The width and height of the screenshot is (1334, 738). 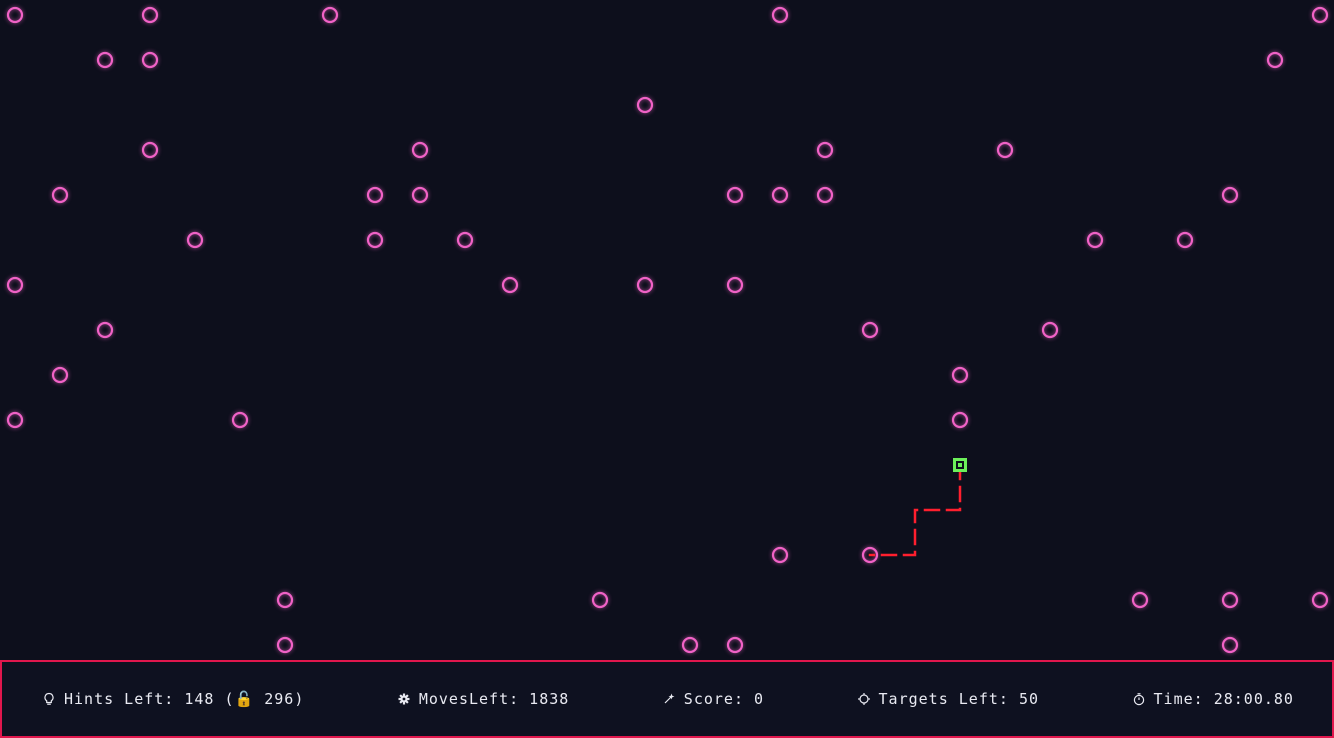 I want to click on hints-stat: Hints Left: 148 (🔓 296), so click(x=173, y=699).